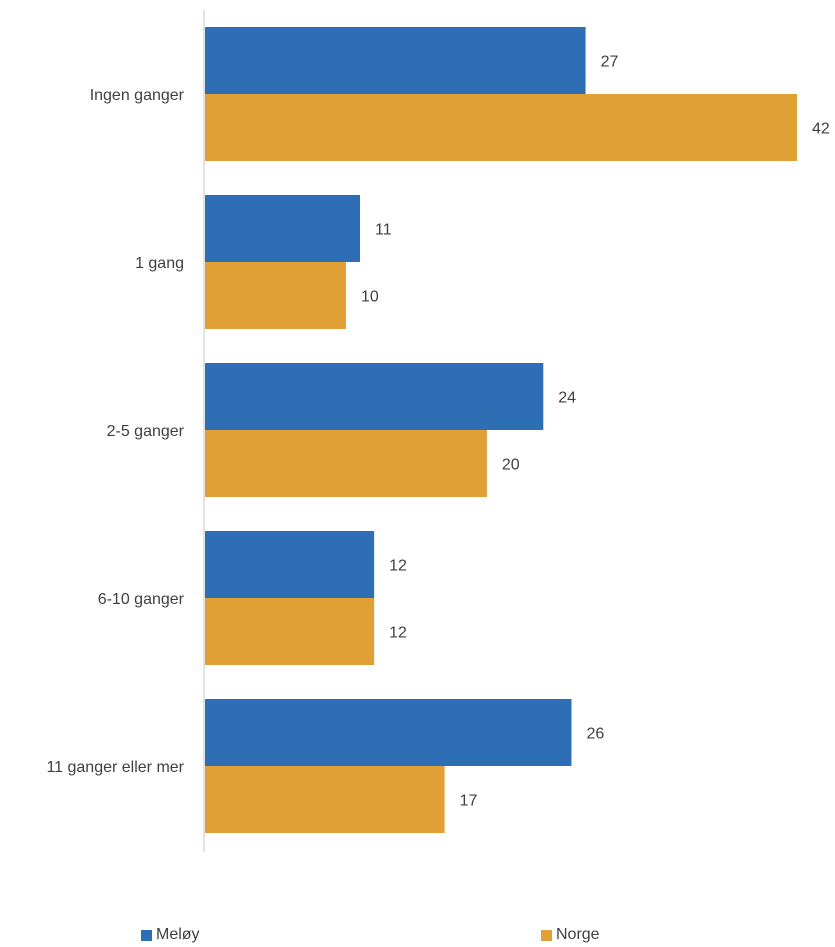 This screenshot has height=947, width=835. What do you see at coordinates (115, 767) in the screenshot?
I see `category-label-11-ganger-eller-mer: 11 ganger eller mer` at bounding box center [115, 767].